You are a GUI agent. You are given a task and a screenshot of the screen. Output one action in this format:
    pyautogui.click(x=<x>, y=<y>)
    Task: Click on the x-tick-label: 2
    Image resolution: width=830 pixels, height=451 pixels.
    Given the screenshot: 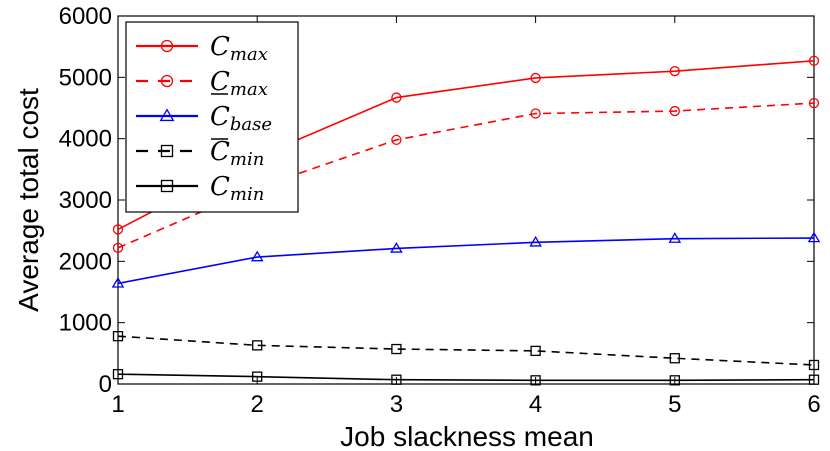 What is the action you would take?
    pyautogui.click(x=257, y=404)
    